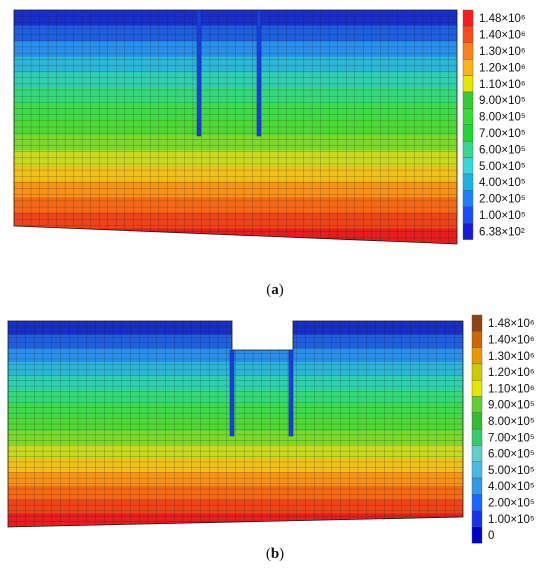 The height and width of the screenshot is (576, 550). Describe the element at coordinates (275, 554) in the screenshot. I see `caption-b: (b)` at that location.